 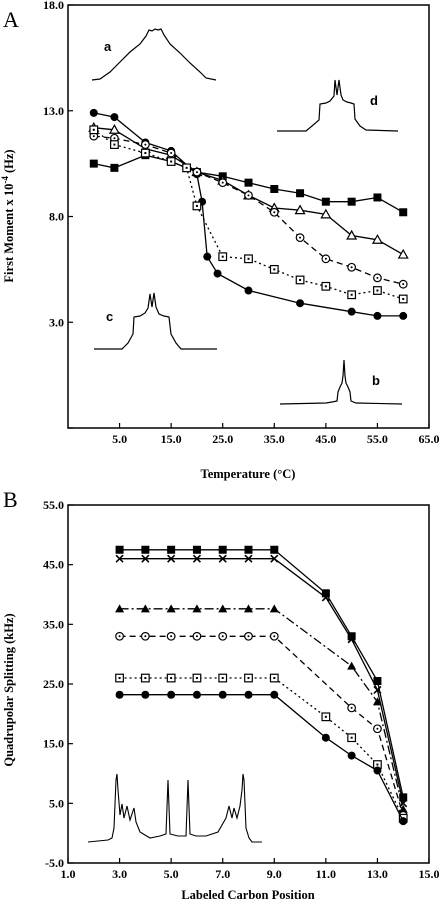 I want to click on series-open-square-dot, so click(x=261, y=748).